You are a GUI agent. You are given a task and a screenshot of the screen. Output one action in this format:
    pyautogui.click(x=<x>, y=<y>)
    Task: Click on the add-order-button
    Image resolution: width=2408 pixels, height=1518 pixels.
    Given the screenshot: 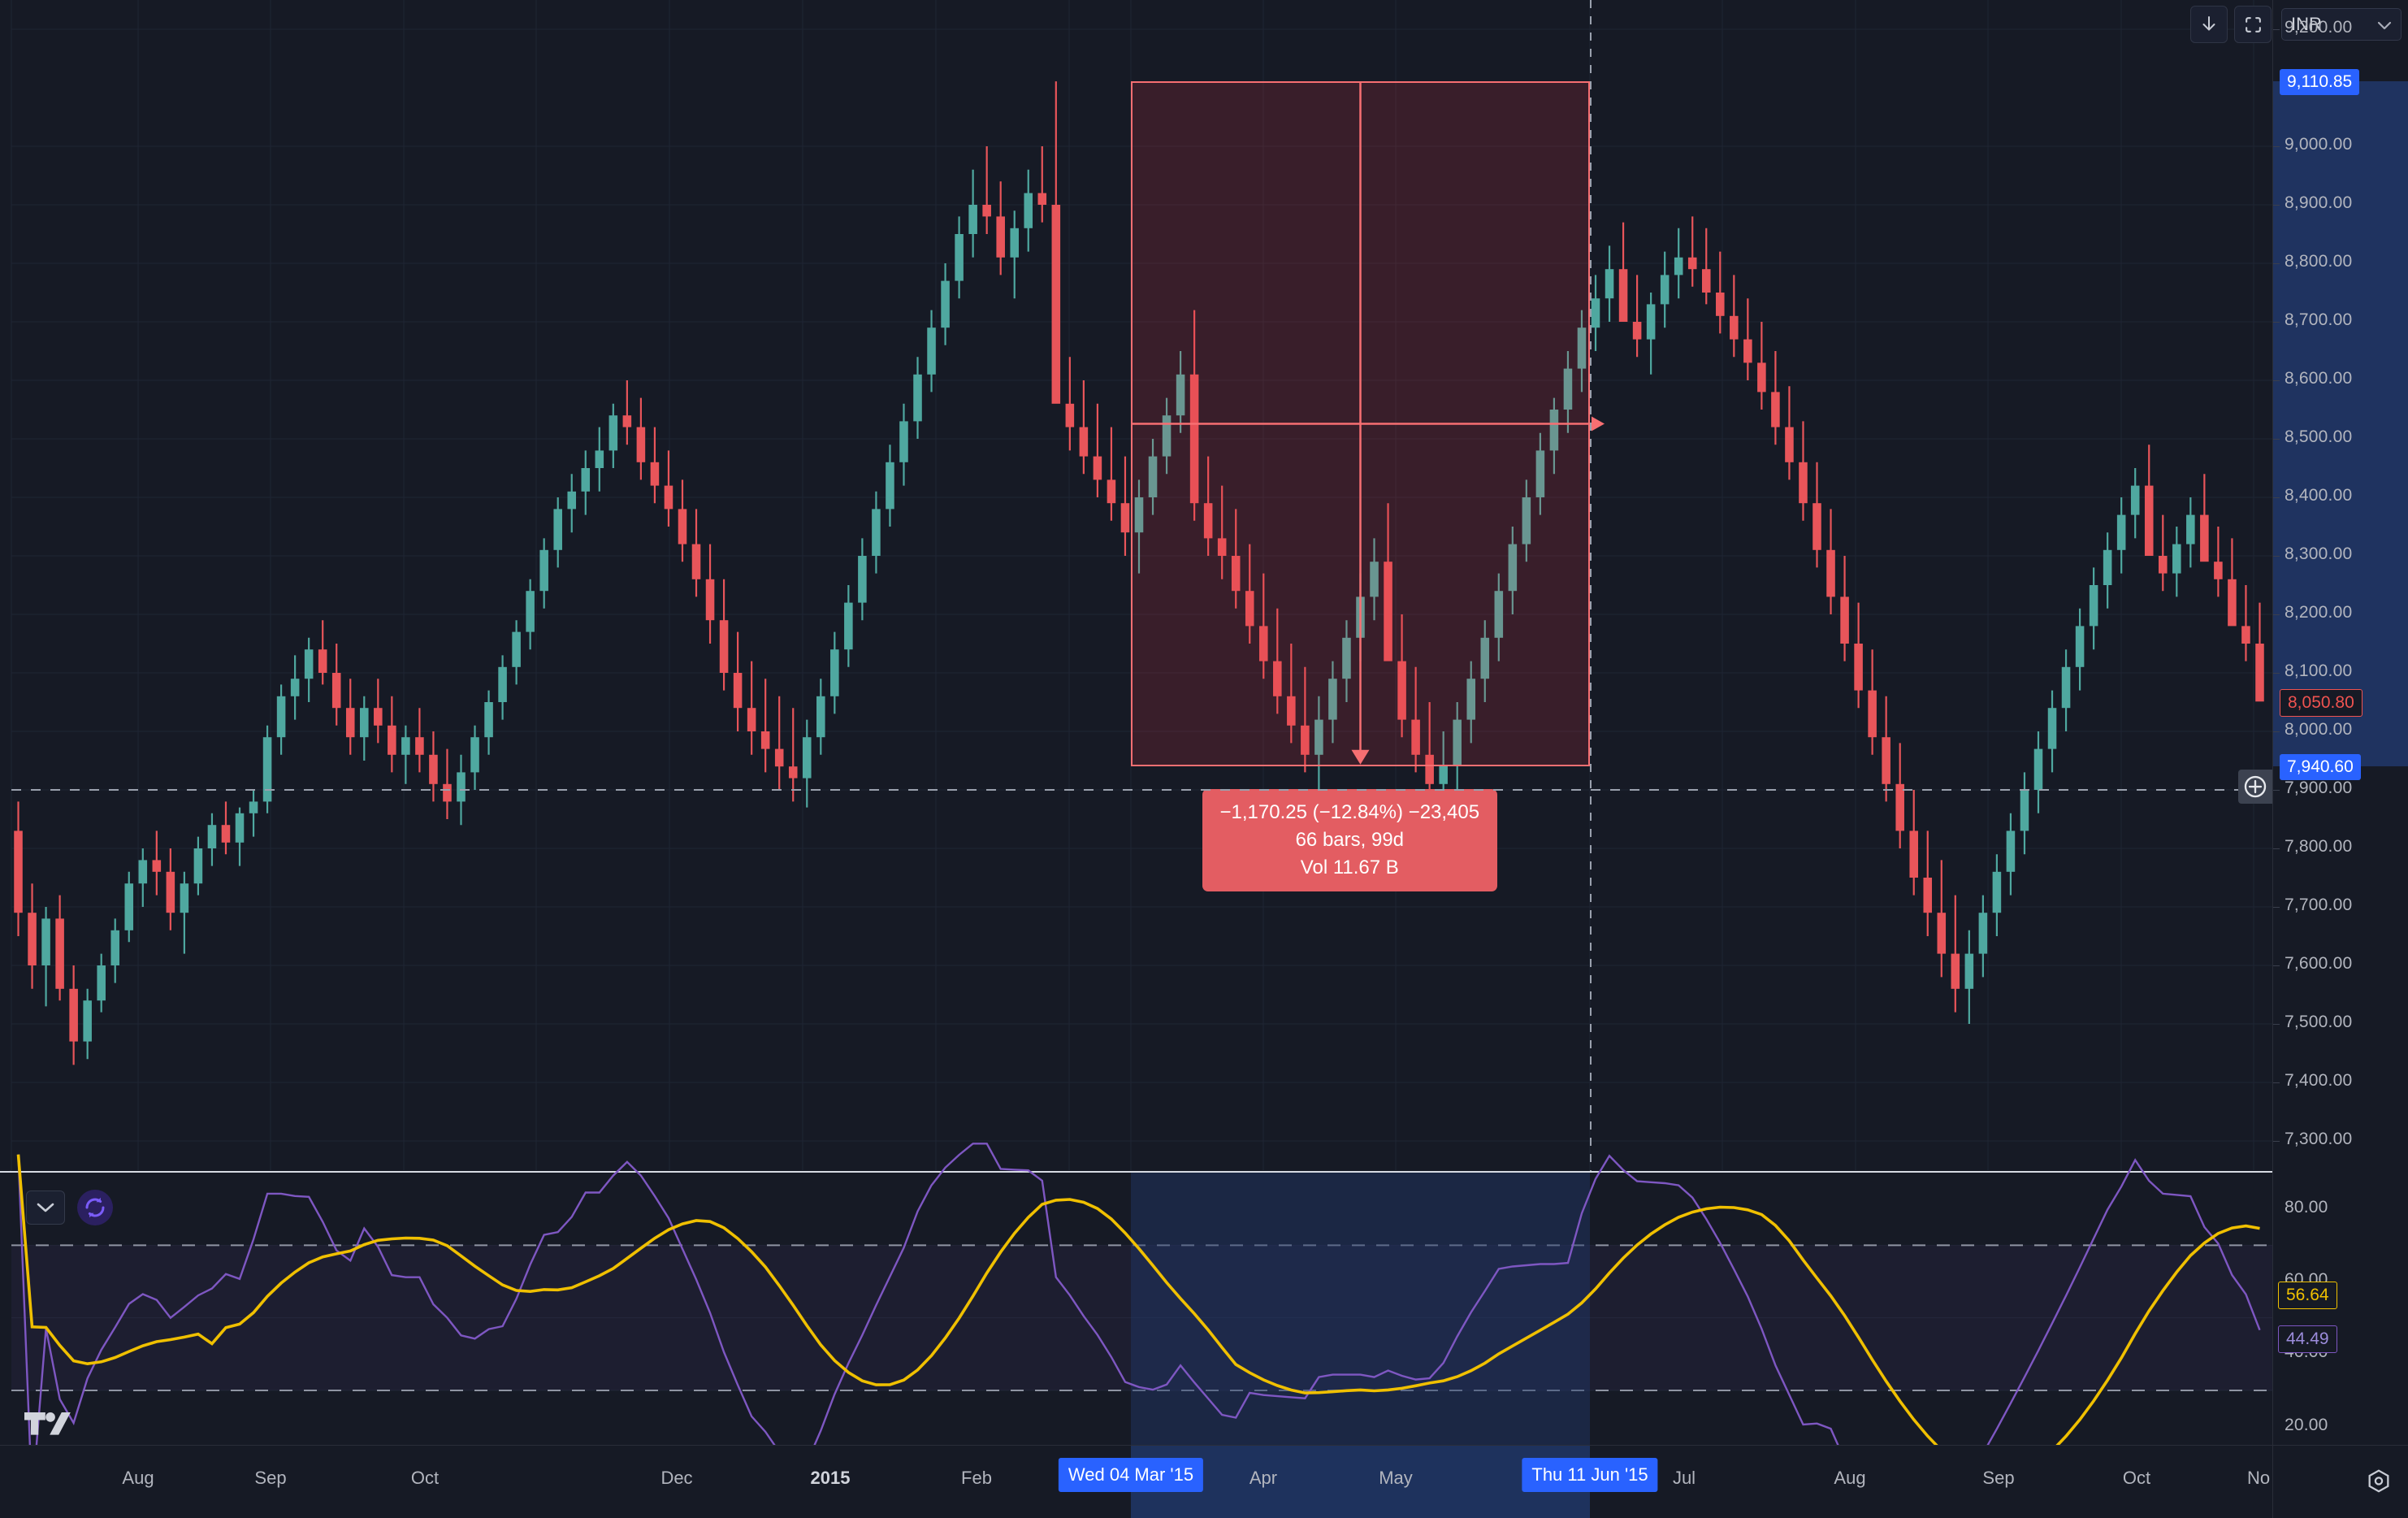 What is the action you would take?
    pyautogui.click(x=2255, y=787)
    